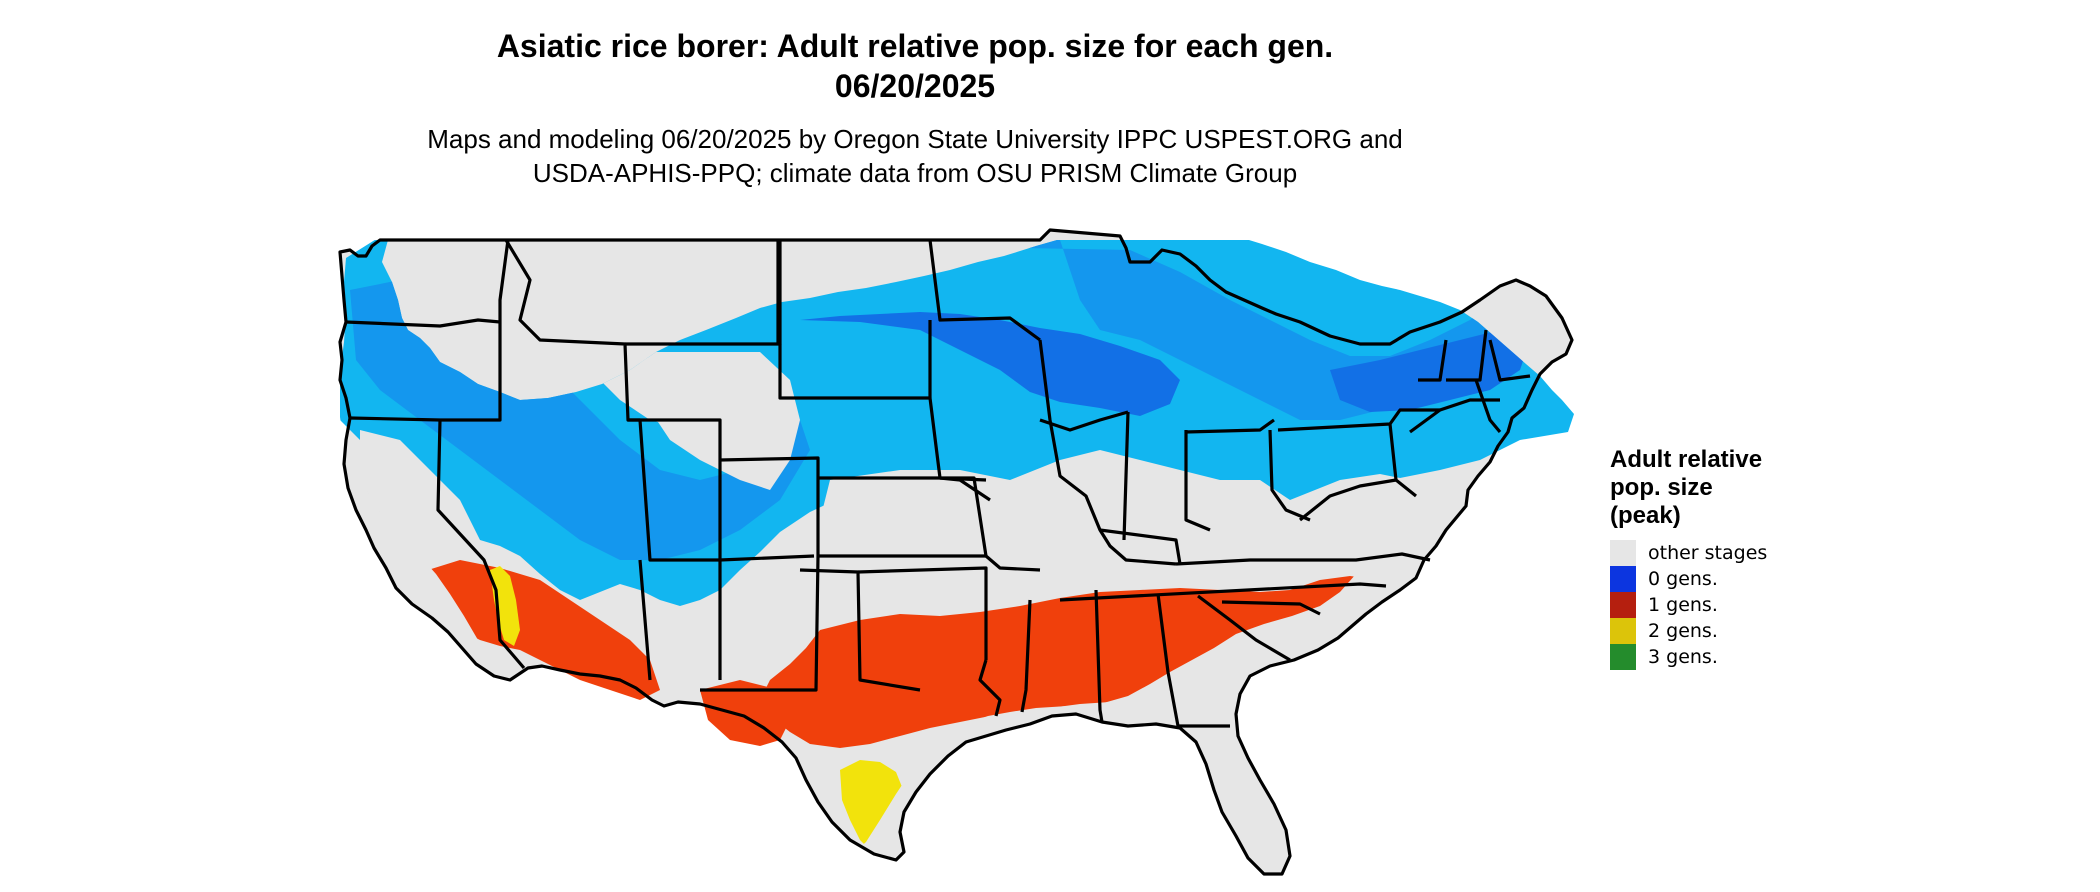  Describe the element at coordinates (543, 630) in the screenshot. I see `one-gens-region-southwest` at that location.